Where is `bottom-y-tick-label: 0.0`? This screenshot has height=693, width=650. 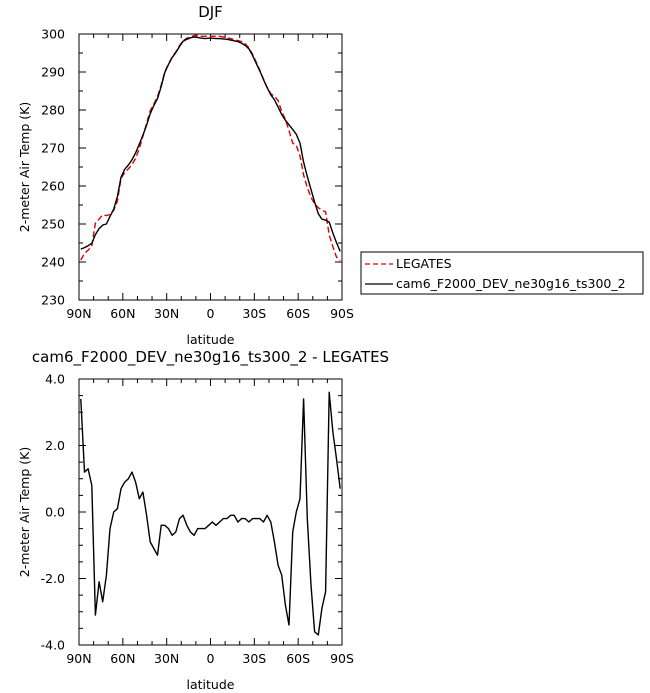
bottom-y-tick-label: 0.0 is located at coordinates (55, 512).